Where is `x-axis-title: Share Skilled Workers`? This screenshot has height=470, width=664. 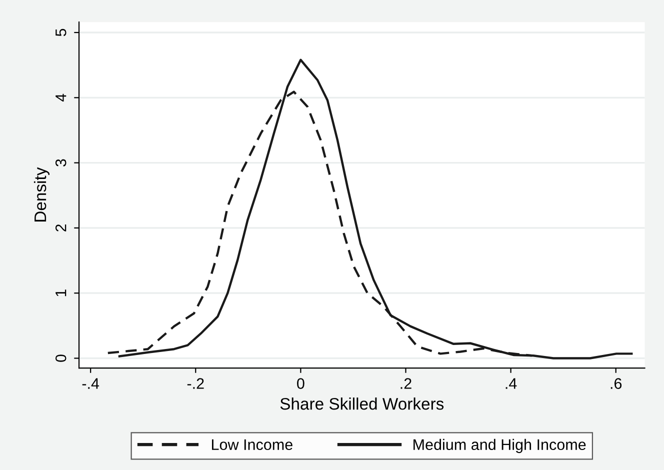
x-axis-title: Share Skilled Workers is located at coordinates (362, 404).